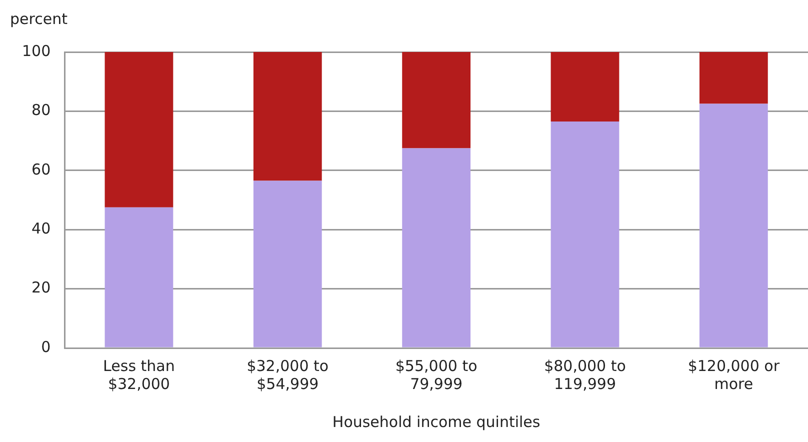 This screenshot has height=442, width=808. I want to click on y-tick-label: 20, so click(41, 287).